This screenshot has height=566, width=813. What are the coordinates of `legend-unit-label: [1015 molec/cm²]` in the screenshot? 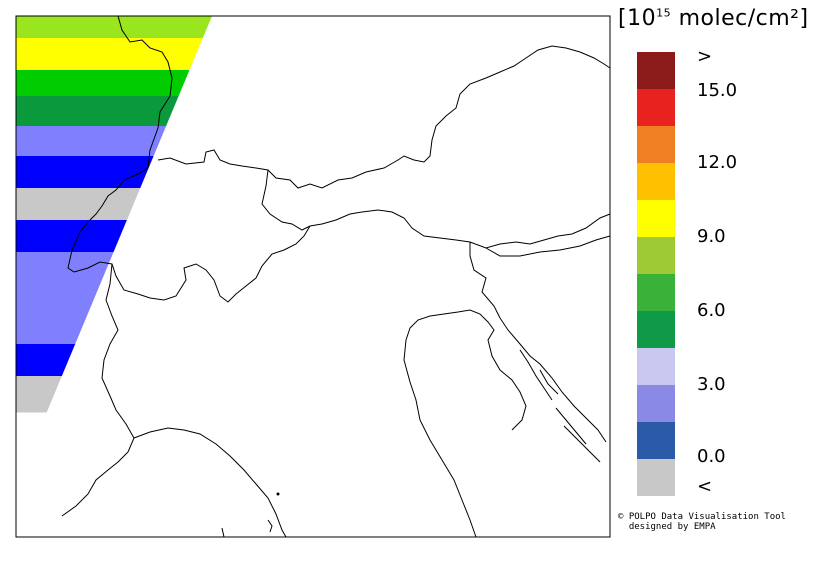 It's located at (713, 18).